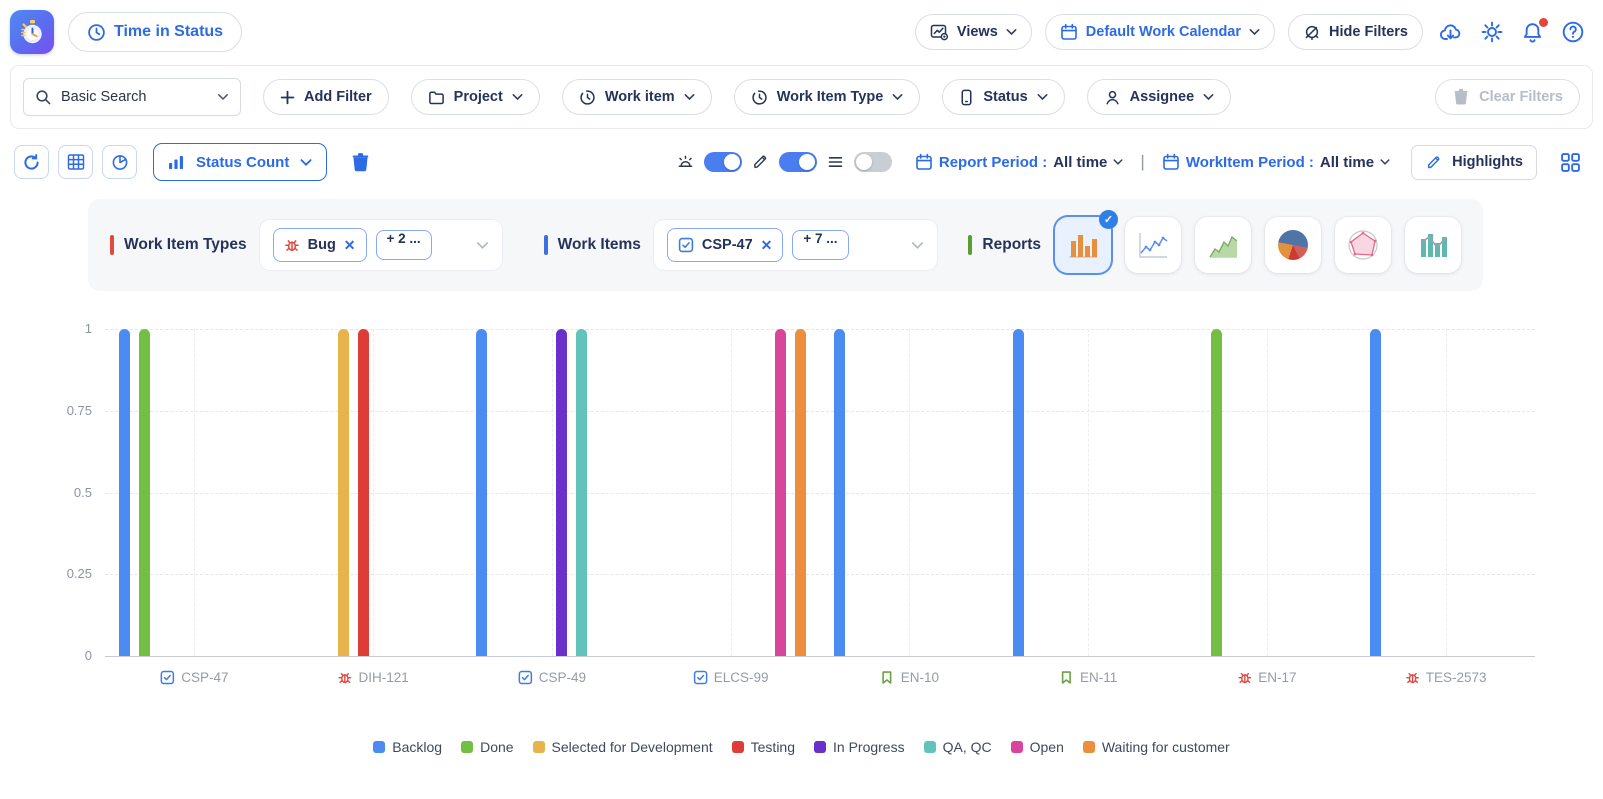 This screenshot has width=1603, height=799. What do you see at coordinates (478, 97) in the screenshot?
I see `project-filter-label: Project` at bounding box center [478, 97].